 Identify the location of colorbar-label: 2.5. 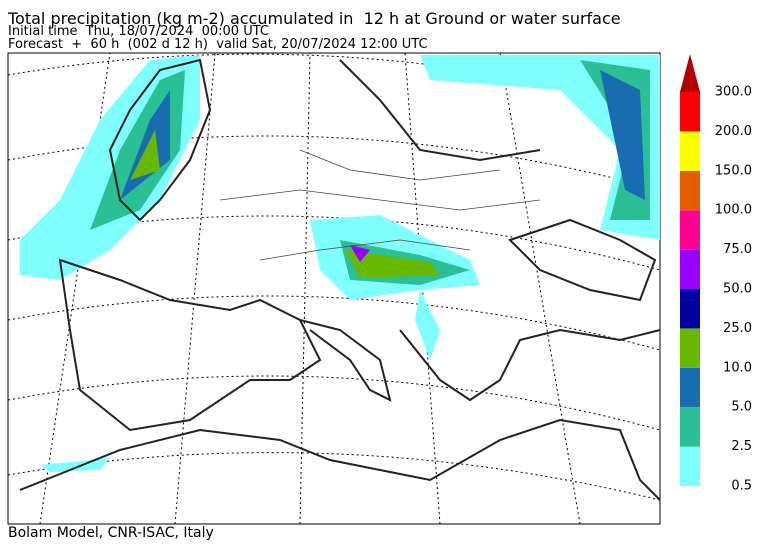
(741, 446).